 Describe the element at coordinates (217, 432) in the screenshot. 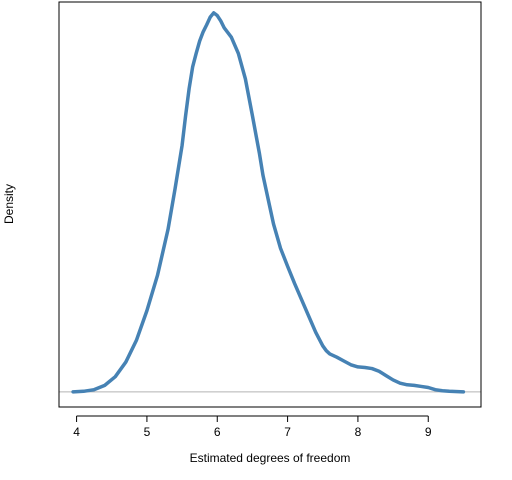

I see `x-tick-label: 6` at that location.